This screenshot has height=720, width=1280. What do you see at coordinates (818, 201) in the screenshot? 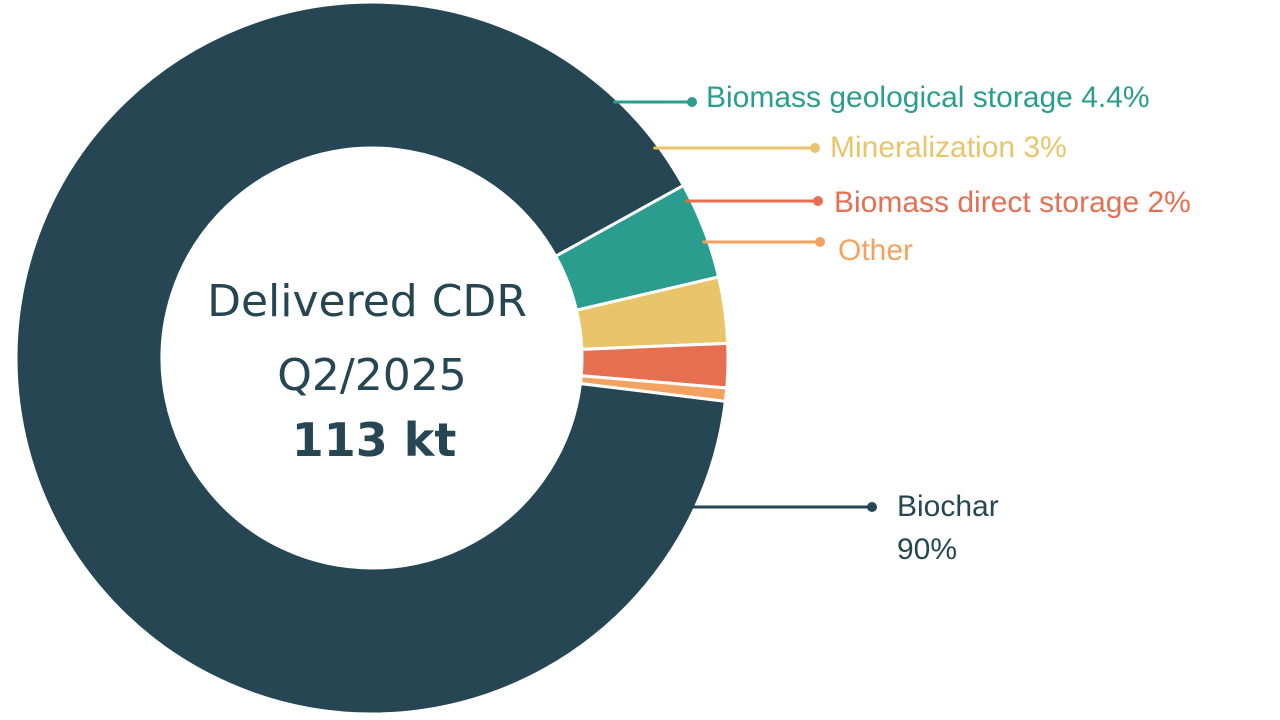
I see `leader-dot-biomass-direct-storage` at bounding box center [818, 201].